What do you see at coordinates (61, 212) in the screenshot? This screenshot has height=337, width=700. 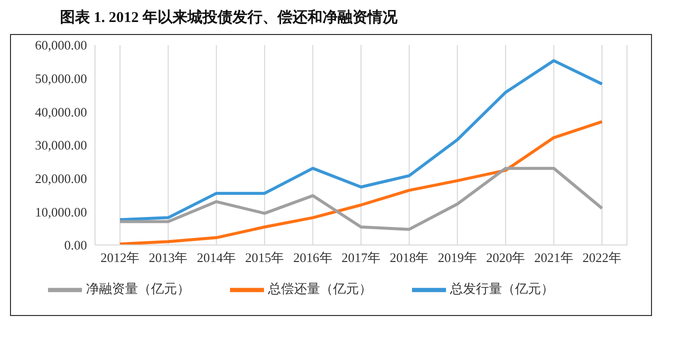 I see `y-tick-label: 10,000.00` at bounding box center [61, 212].